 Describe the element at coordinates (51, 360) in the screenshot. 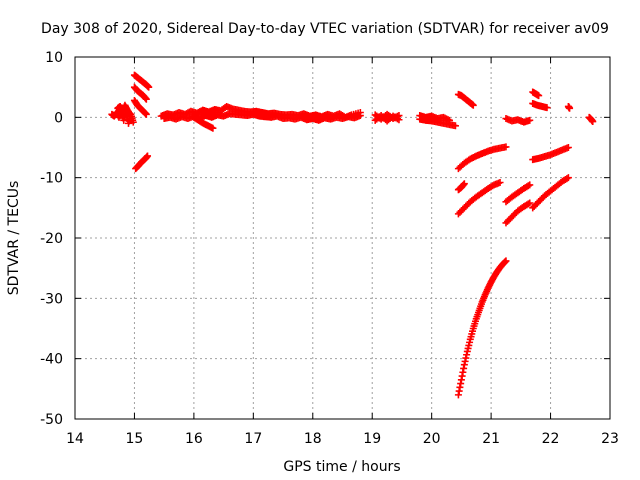

I see `y-tick-label: -40` at that location.